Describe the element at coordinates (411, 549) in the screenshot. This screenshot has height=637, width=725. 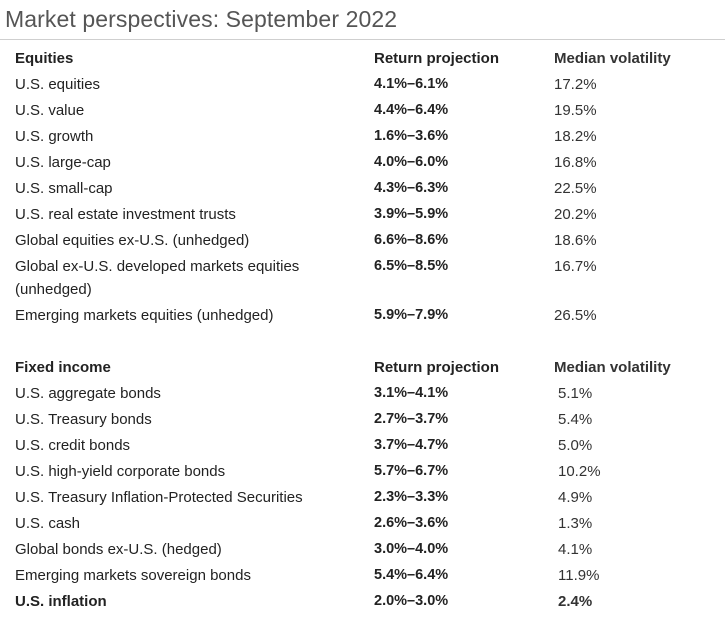
I see `return-projection: 3.0%–4.0%` at that location.